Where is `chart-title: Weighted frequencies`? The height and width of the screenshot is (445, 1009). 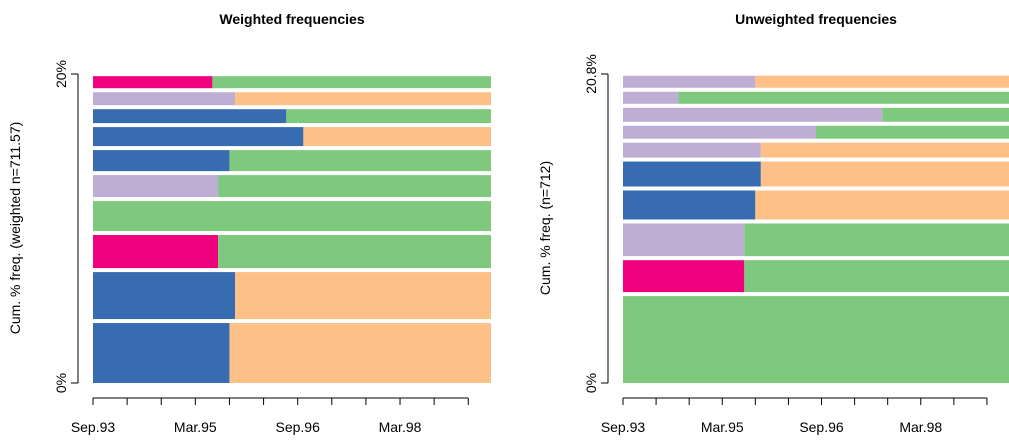 chart-title: Weighted frequencies is located at coordinates (291, 19).